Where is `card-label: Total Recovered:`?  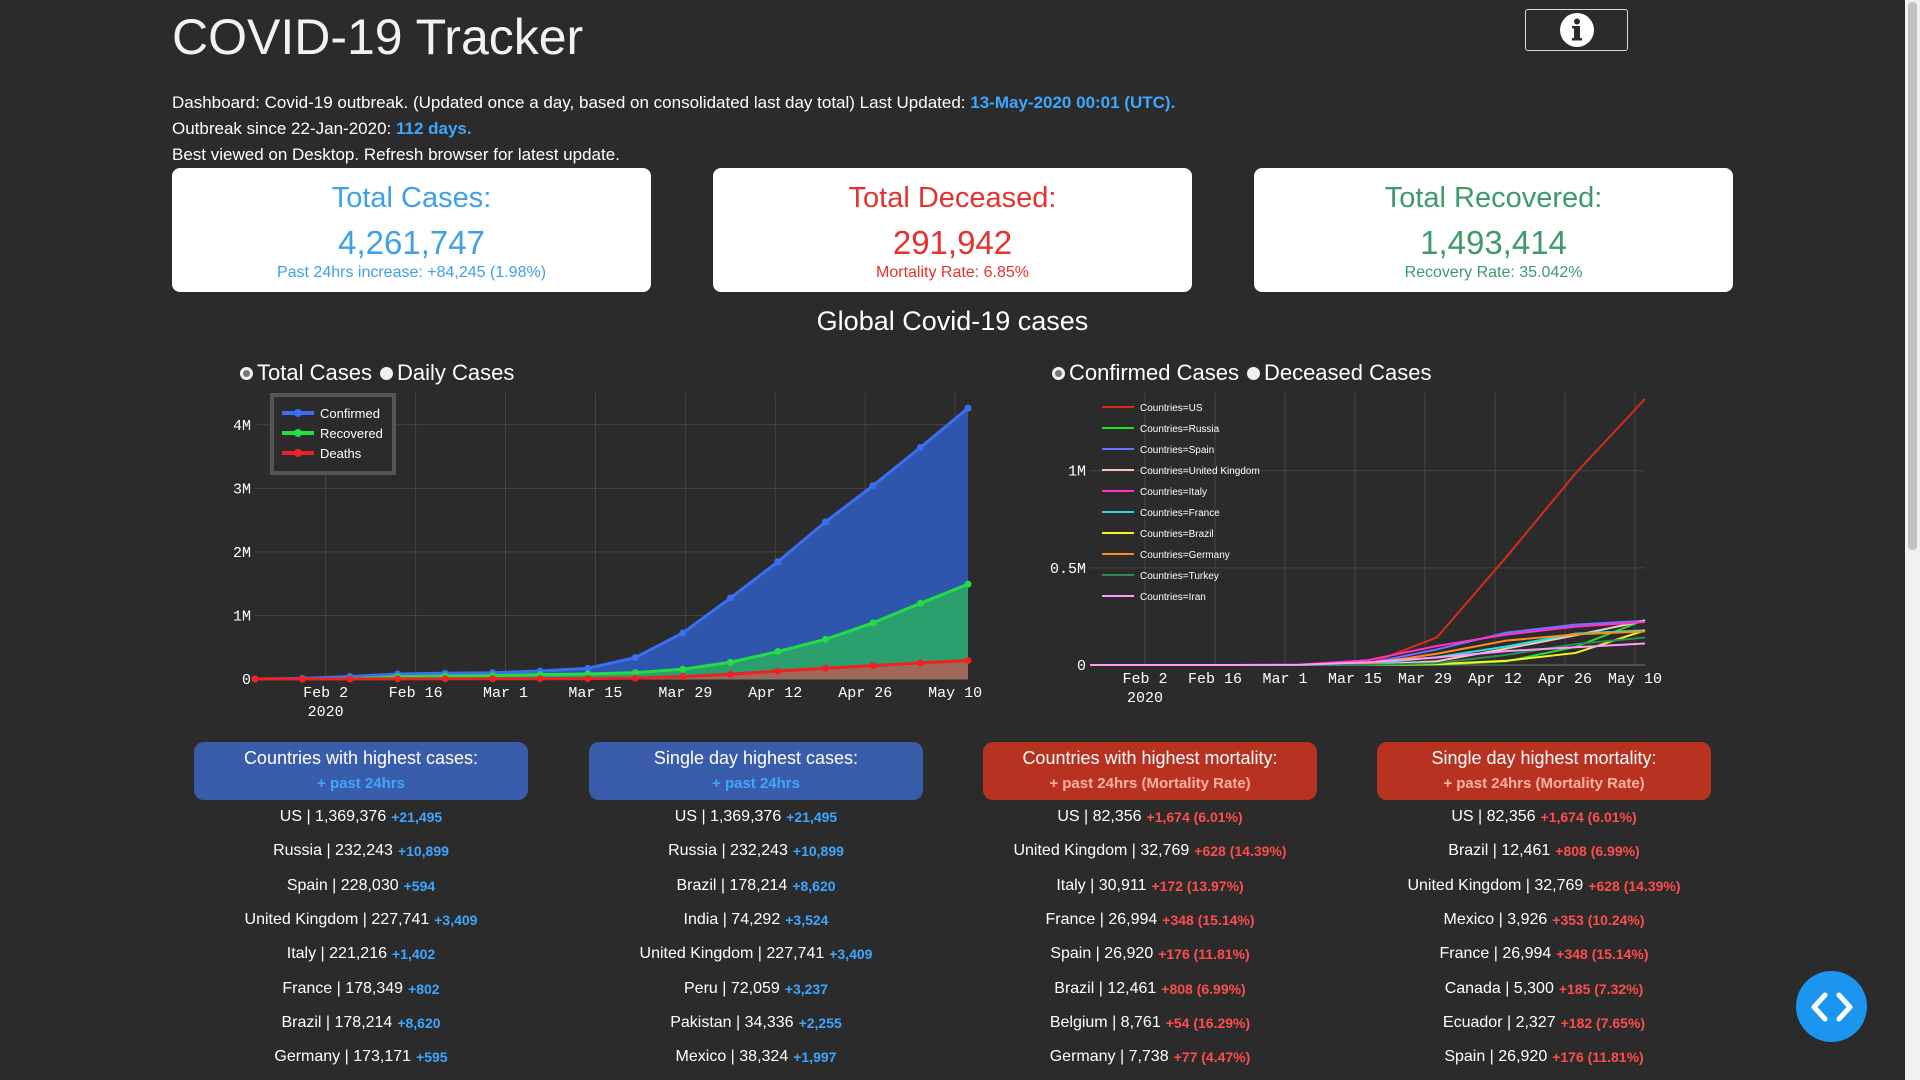 card-label: Total Recovered: is located at coordinates (1493, 198).